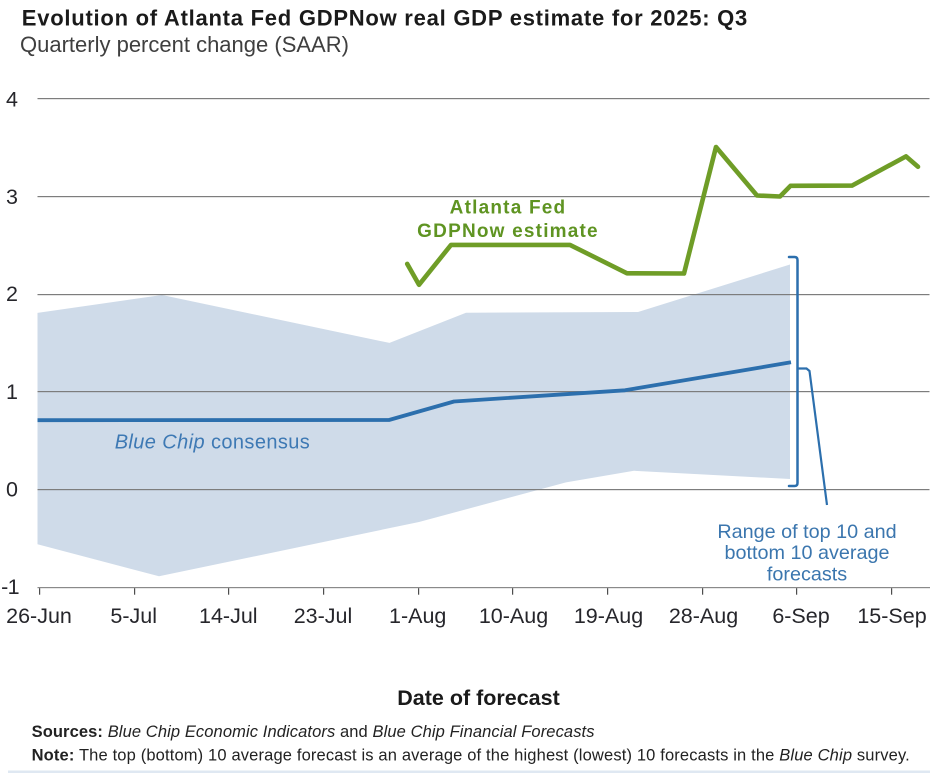 Image resolution: width=936 pixels, height=773 pixels. I want to click on svg-text: 26-Jun, so click(39, 616).